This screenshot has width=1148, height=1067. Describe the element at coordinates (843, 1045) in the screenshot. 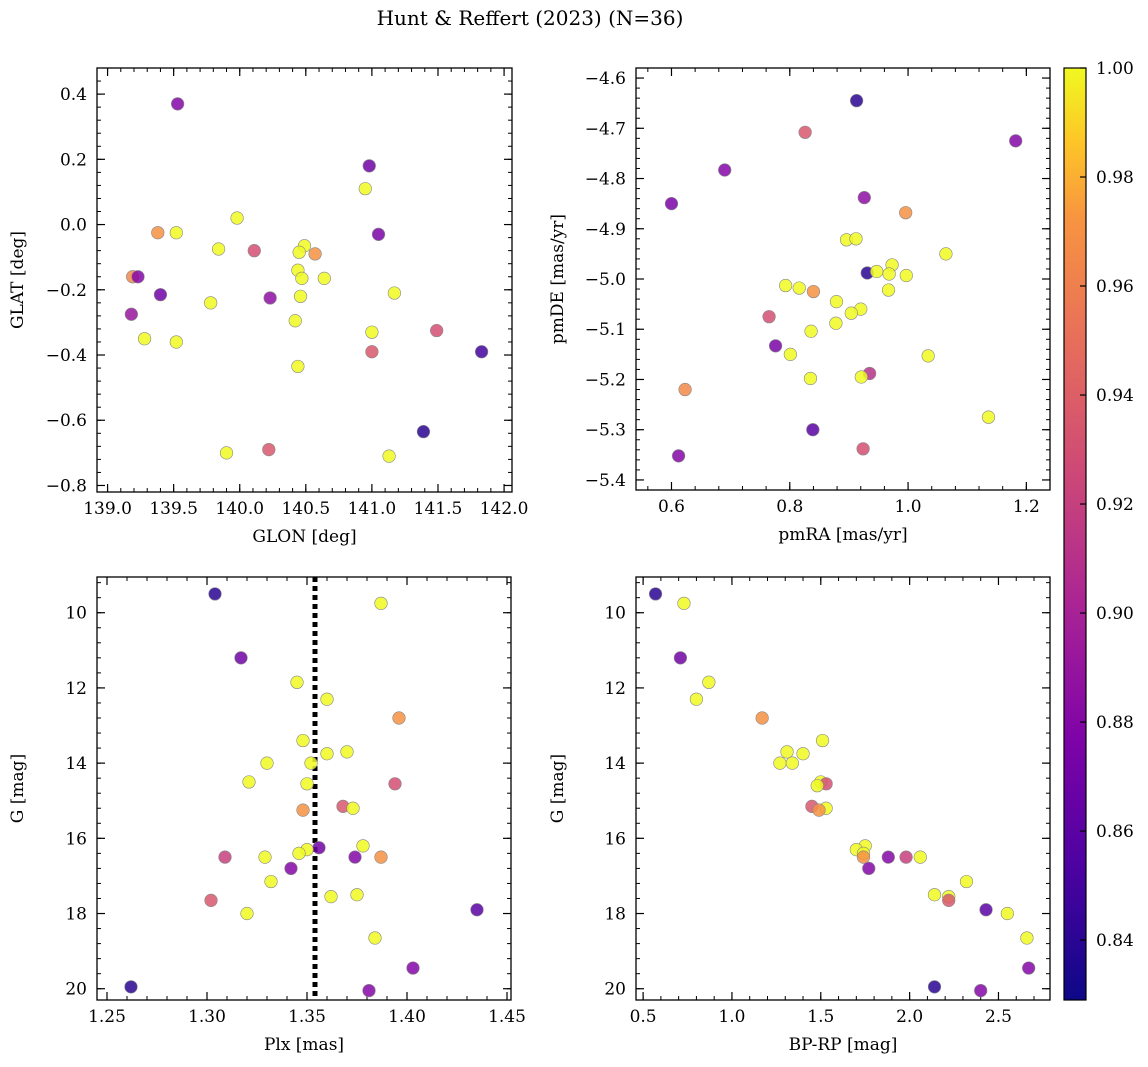

I see `bprp-g-x-axis-label: BP-RP [mag]` at that location.